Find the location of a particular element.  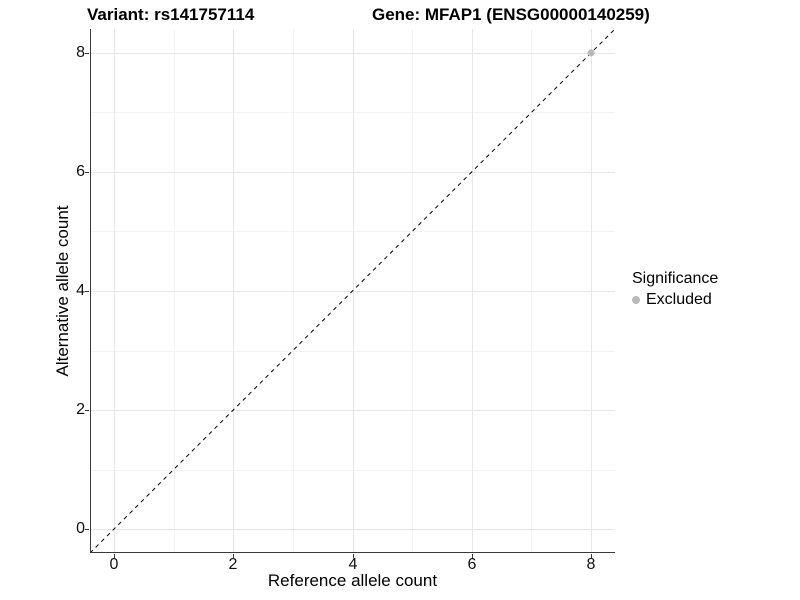

legend-entry-label: Excluded is located at coordinates (679, 299).